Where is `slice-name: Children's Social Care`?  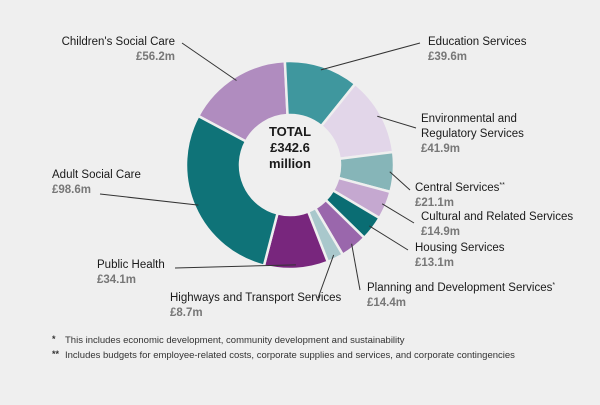 slice-name: Children's Social Care is located at coordinates (118, 42).